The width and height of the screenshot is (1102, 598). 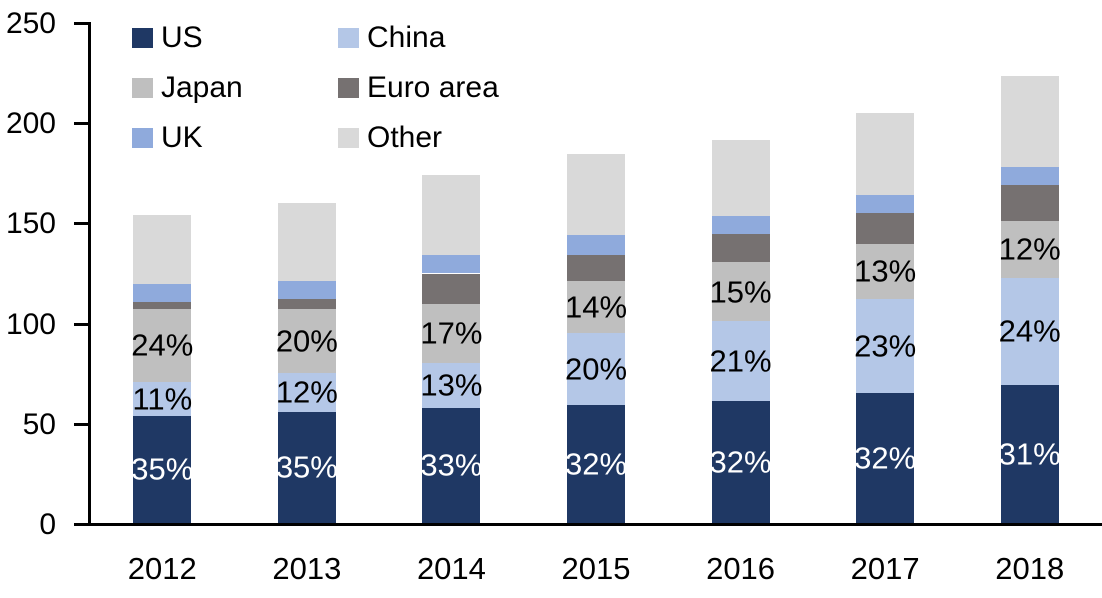 What do you see at coordinates (306, 289) in the screenshot?
I see `bar-segment-uk-2013` at bounding box center [306, 289].